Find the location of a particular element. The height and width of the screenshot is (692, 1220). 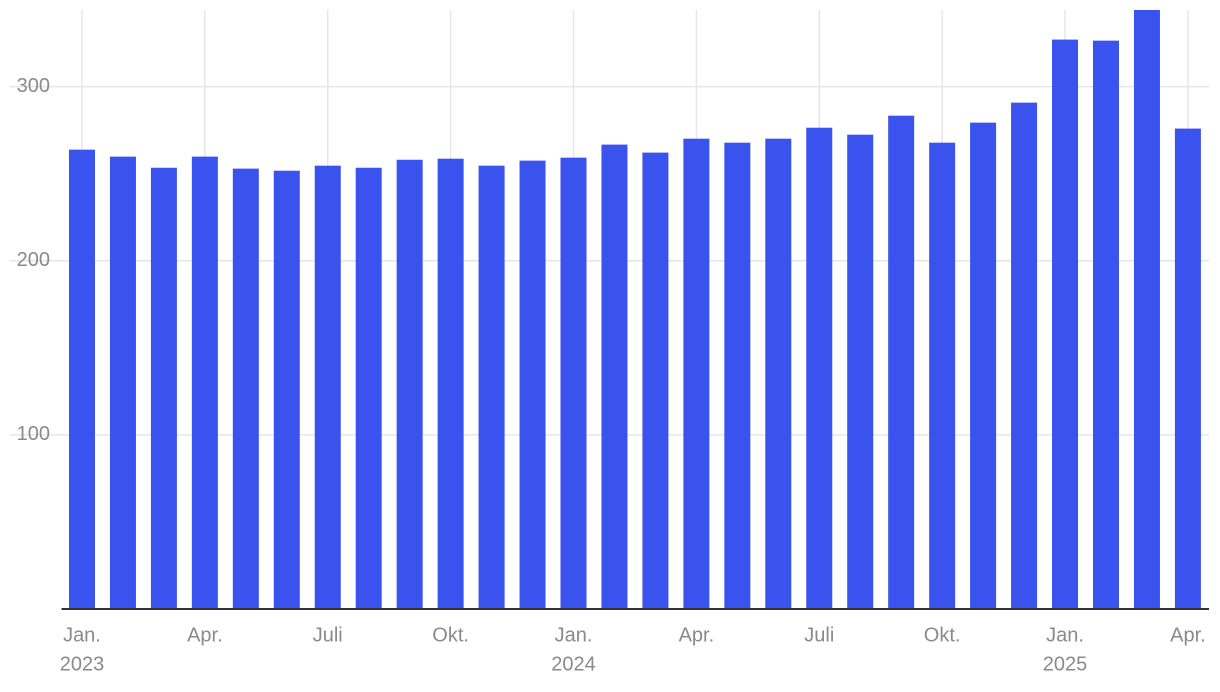

x-year-label: 2024 is located at coordinates (573, 664).